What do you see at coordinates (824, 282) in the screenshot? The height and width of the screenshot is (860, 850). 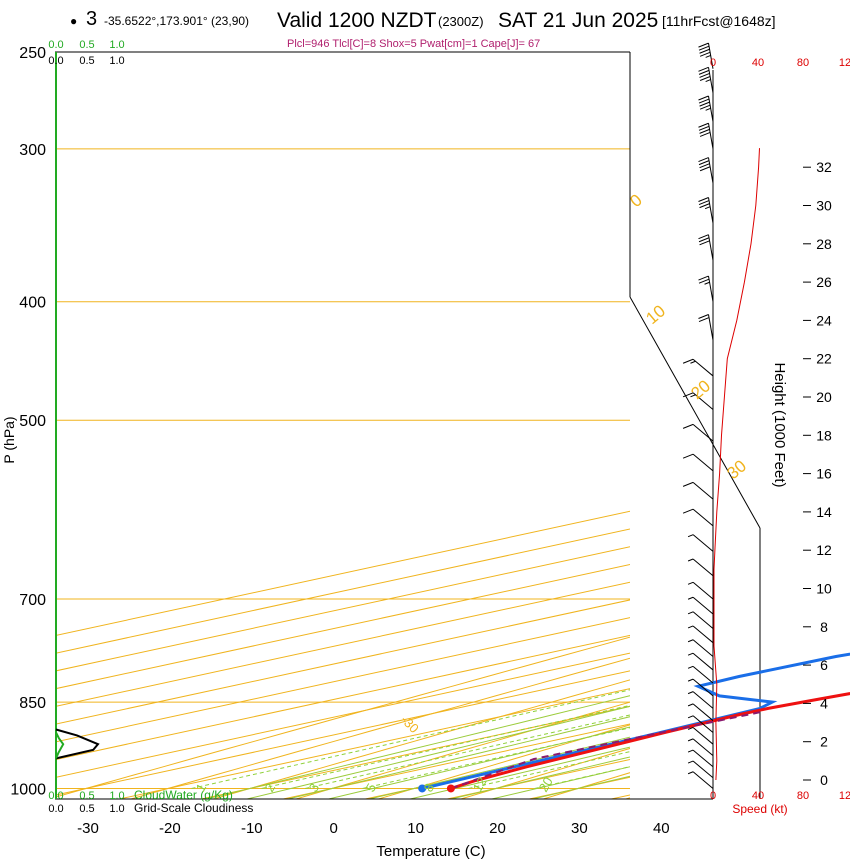 I see `height-tick-label: 26` at bounding box center [824, 282].